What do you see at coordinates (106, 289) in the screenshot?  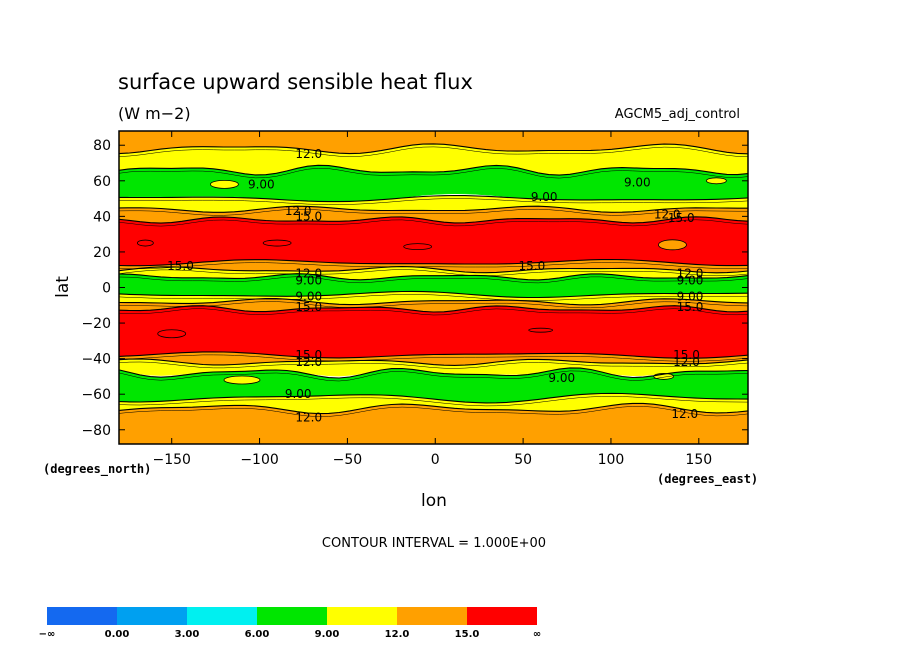 I see `y-tick-label: 0` at bounding box center [106, 289].